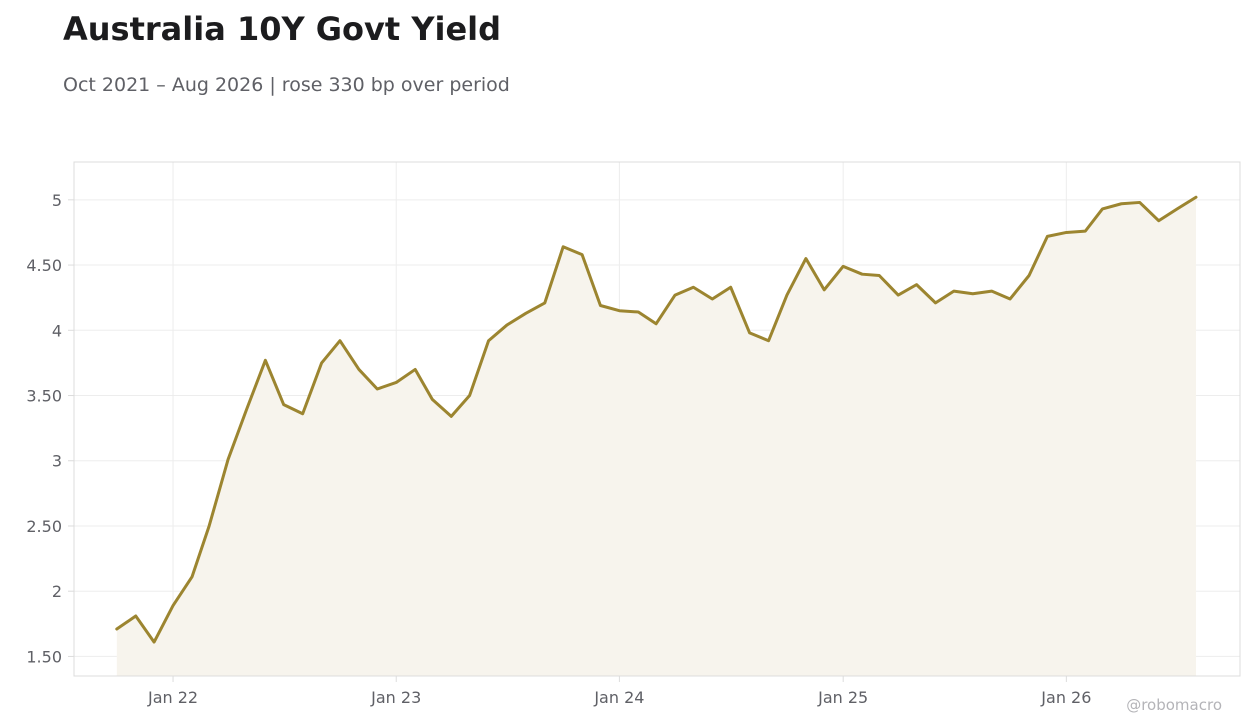 This screenshot has width=1260, height=728. I want to click on y-axis-ticks: 1.50 2 2.50 3 3.50 4 4.50 5, so click(50, 428).